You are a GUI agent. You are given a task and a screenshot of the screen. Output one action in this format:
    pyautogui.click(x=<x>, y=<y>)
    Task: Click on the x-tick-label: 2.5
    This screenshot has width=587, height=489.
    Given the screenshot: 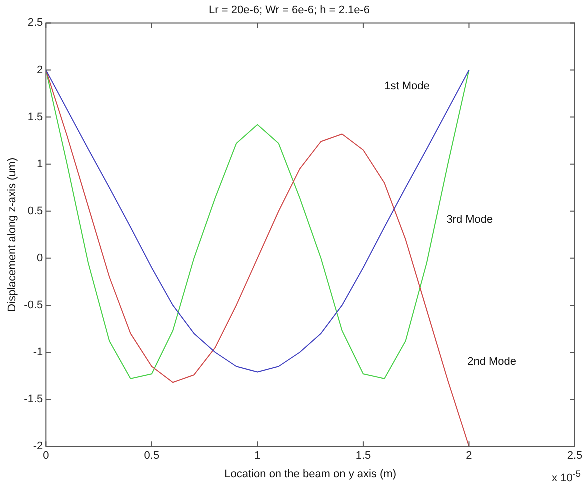 What is the action you would take?
    pyautogui.click(x=575, y=456)
    